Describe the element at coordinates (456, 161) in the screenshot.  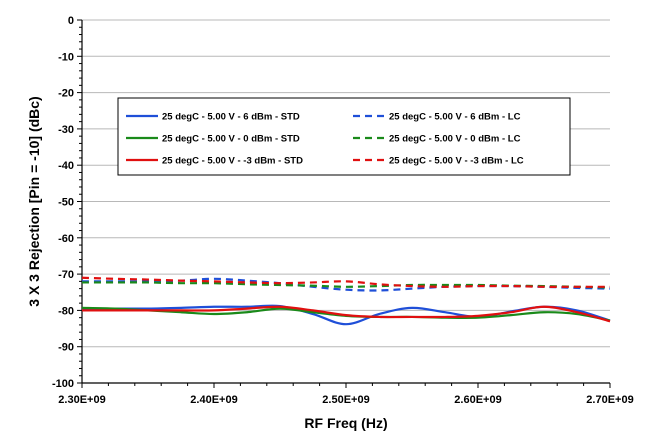
I see `legend-label: 25 degC - 5.00 V - -3 dBm - LC` at that location.